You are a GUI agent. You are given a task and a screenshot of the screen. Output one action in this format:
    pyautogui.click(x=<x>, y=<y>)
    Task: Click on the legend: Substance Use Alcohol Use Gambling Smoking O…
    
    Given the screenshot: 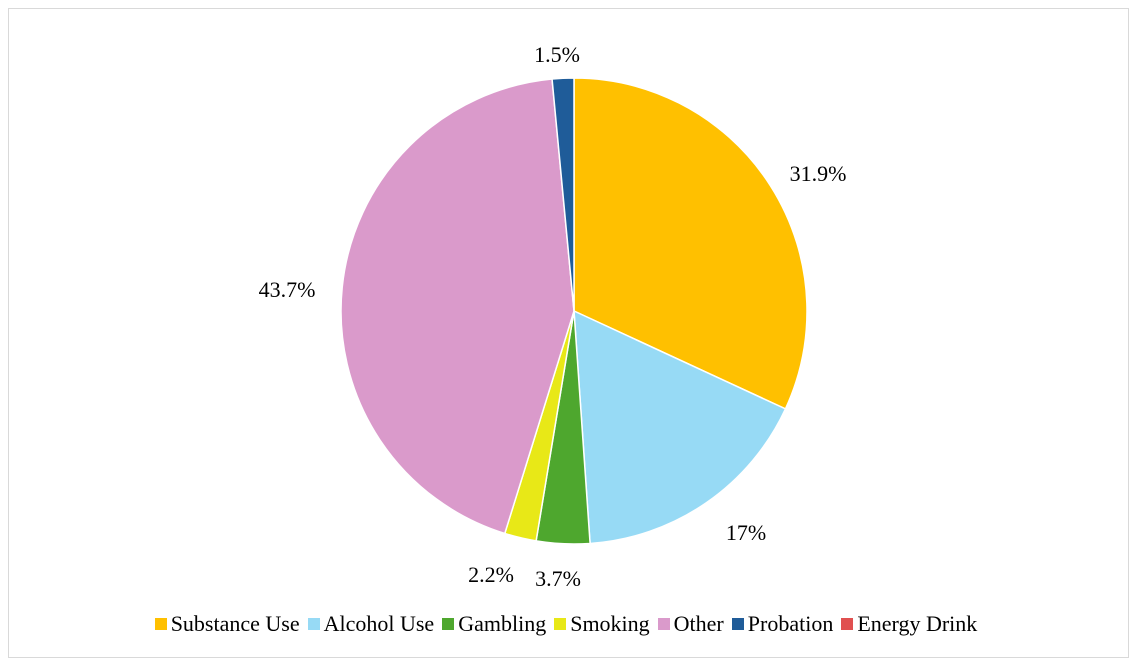 What is the action you would take?
    pyautogui.click(x=566, y=624)
    